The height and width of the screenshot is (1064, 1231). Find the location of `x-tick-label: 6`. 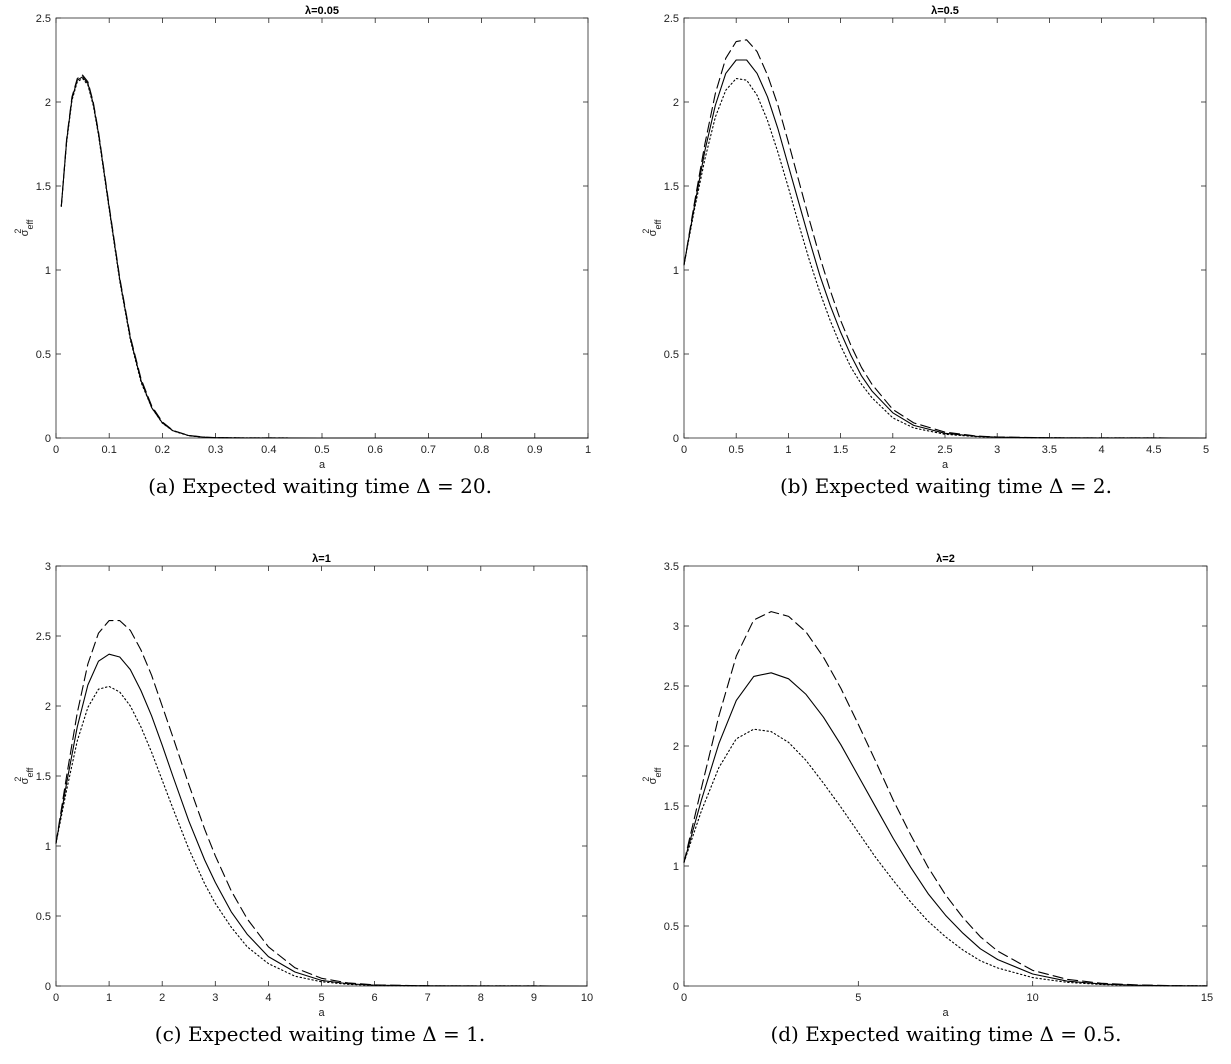

x-tick-label: 6 is located at coordinates (375, 998).